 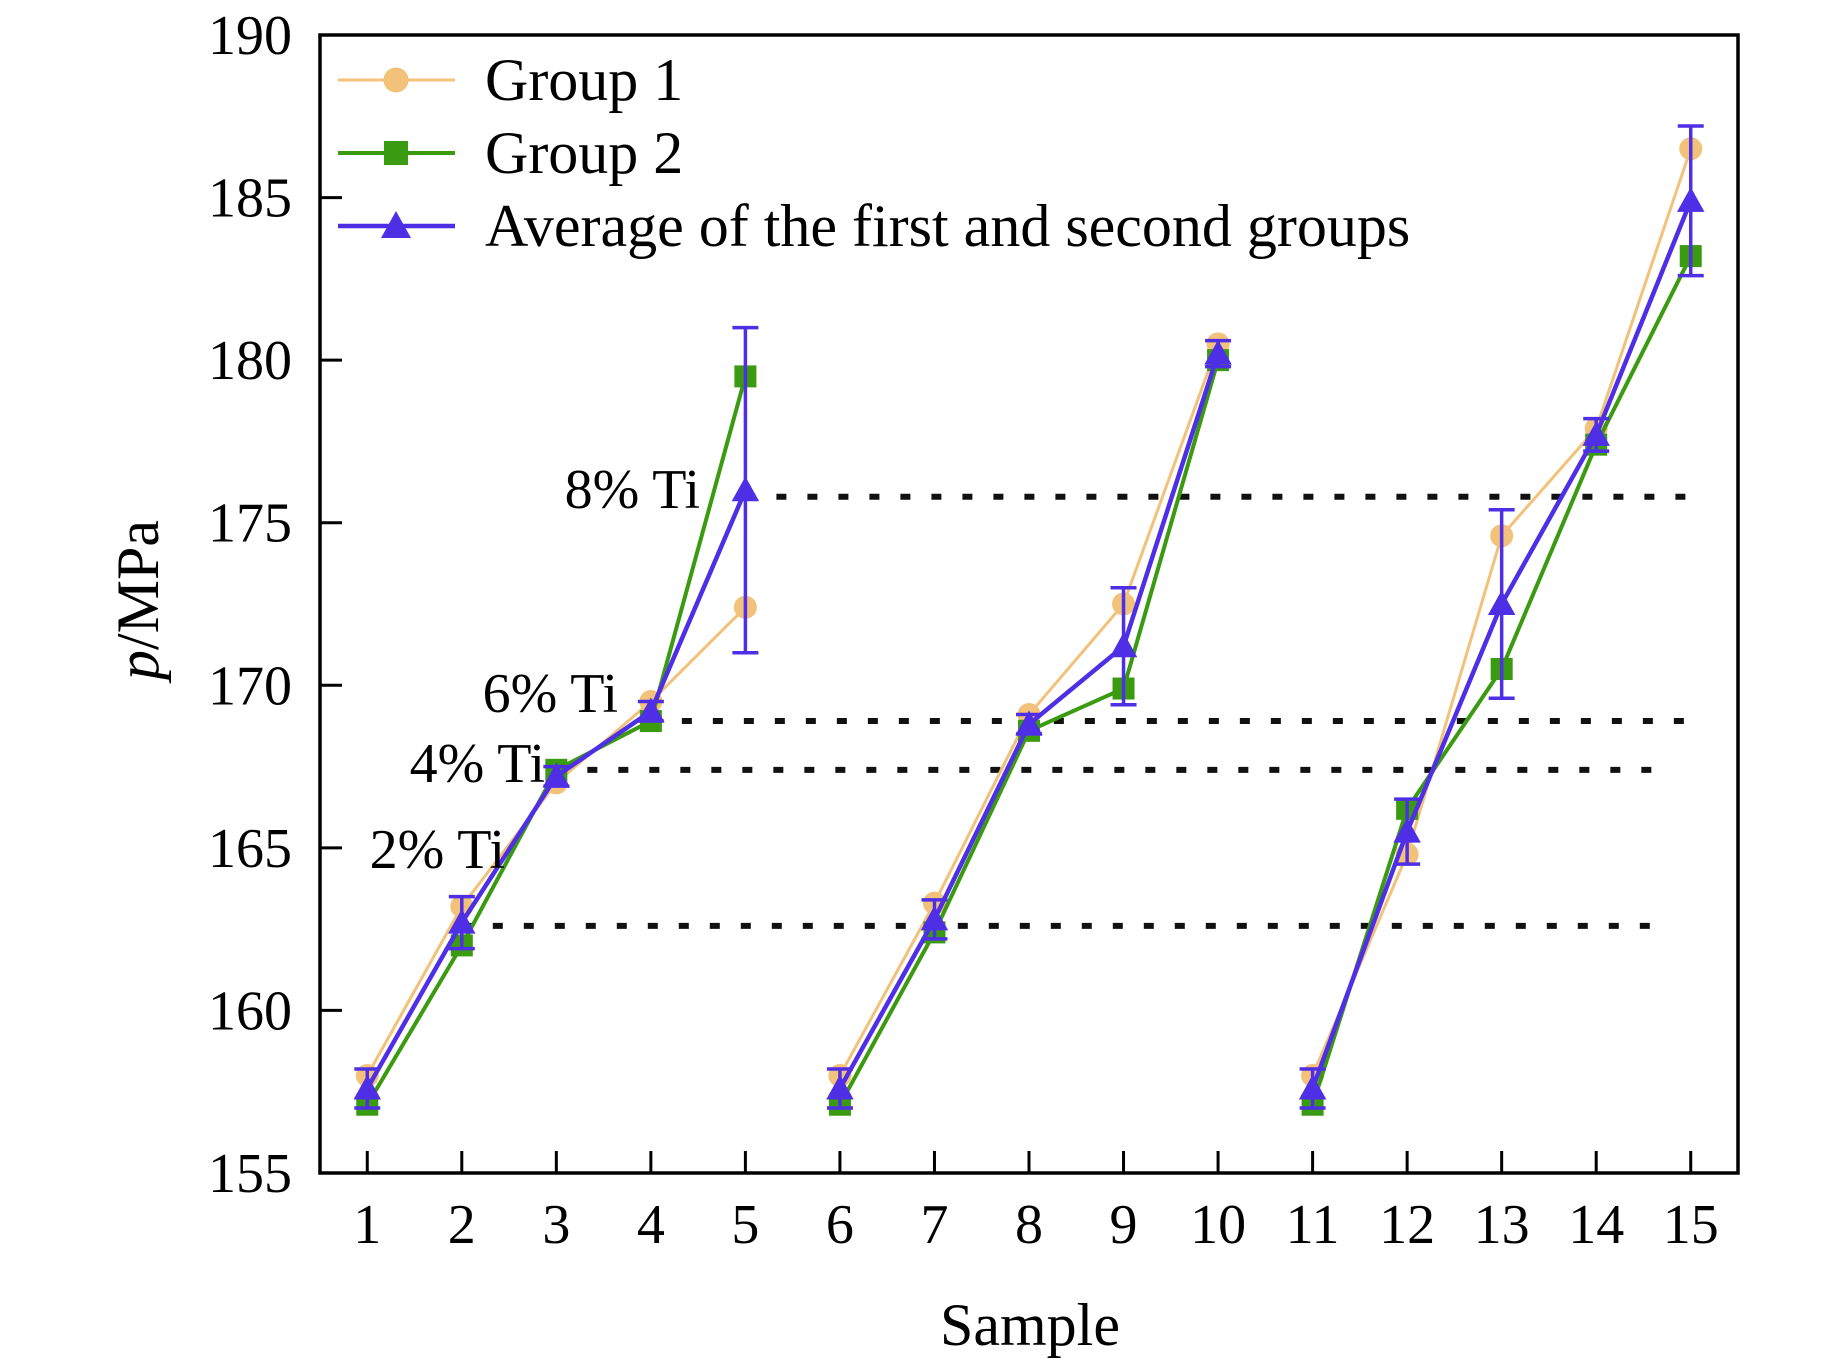 What do you see at coordinates (250, 849) in the screenshot?
I see `y-tick-label: 165` at bounding box center [250, 849].